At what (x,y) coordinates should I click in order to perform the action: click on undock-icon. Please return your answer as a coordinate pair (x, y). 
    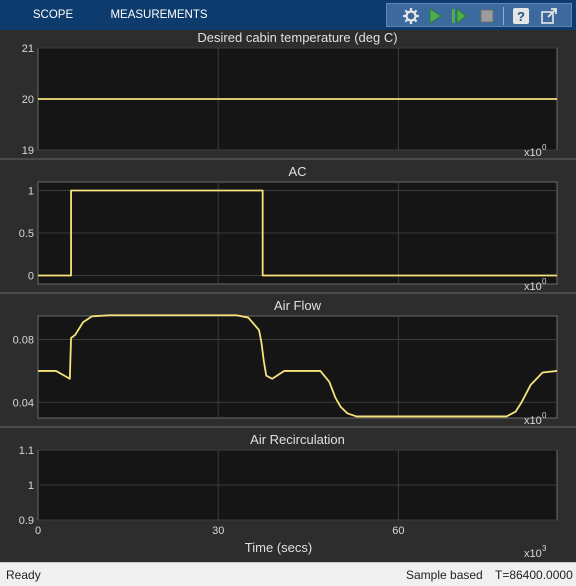
    Looking at the image, I should click on (549, 16).